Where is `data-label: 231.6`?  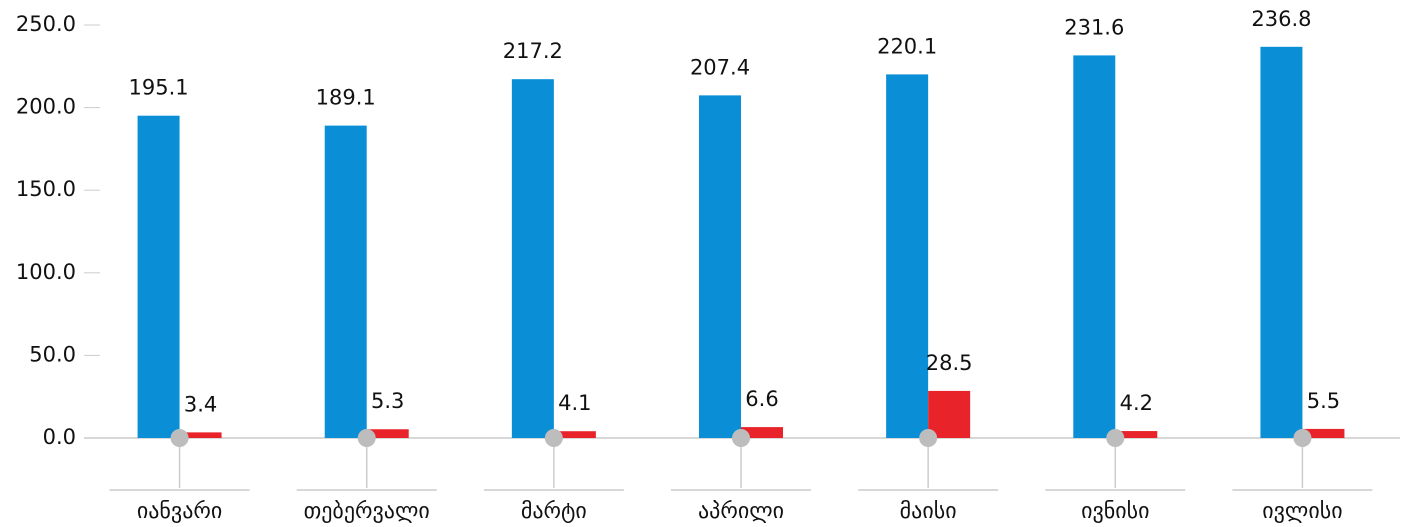 data-label: 231.6 is located at coordinates (1094, 27).